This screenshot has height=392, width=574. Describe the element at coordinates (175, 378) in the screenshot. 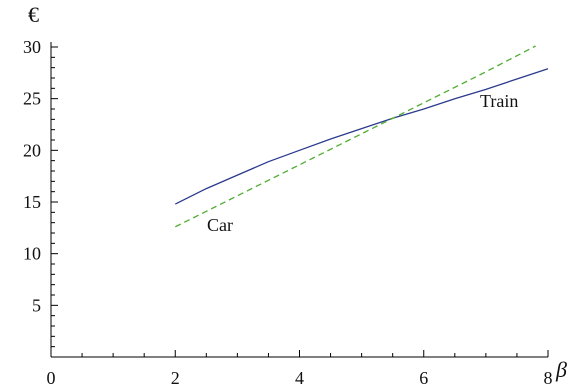

I see `x-tick-label: 2` at that location.